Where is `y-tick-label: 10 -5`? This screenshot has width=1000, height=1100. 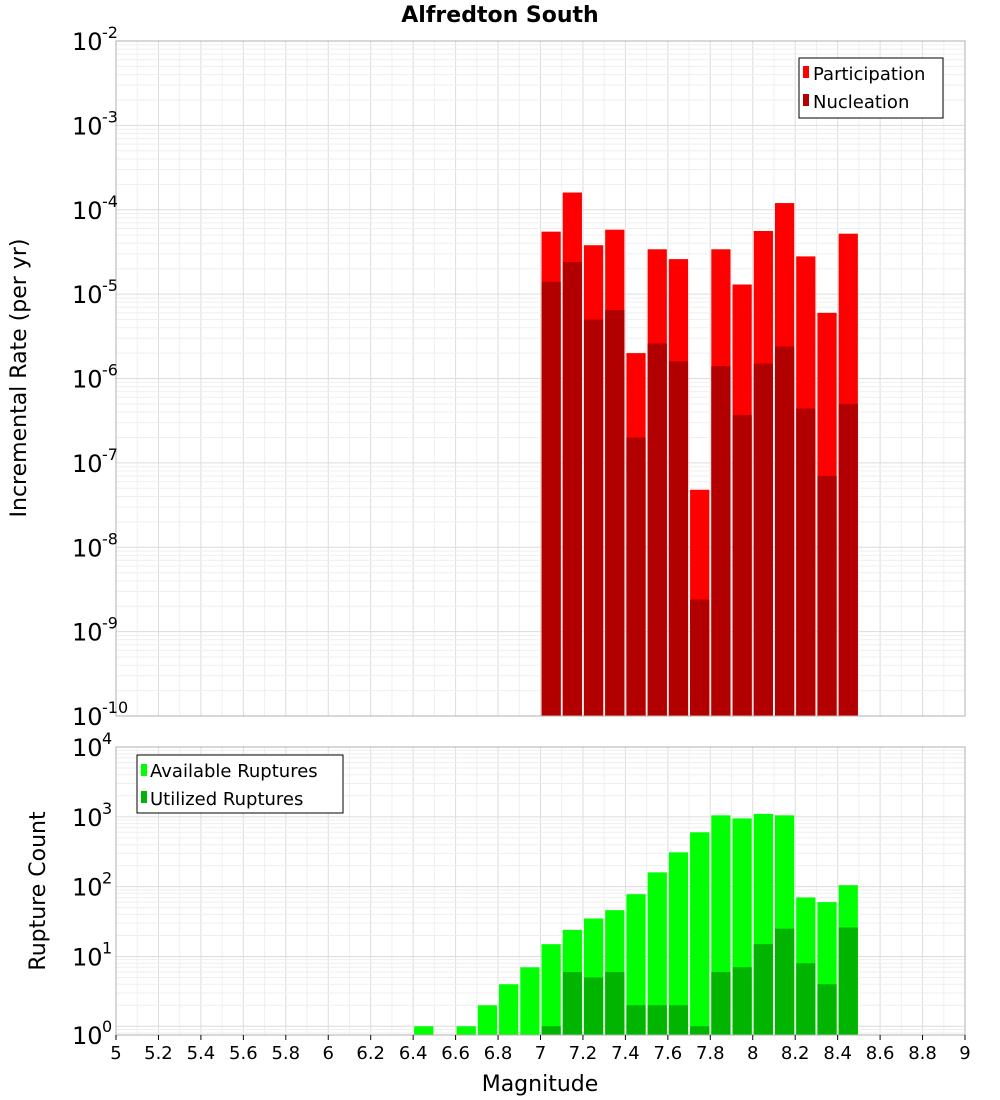
y-tick-label: 10 -5 is located at coordinates (95, 292).